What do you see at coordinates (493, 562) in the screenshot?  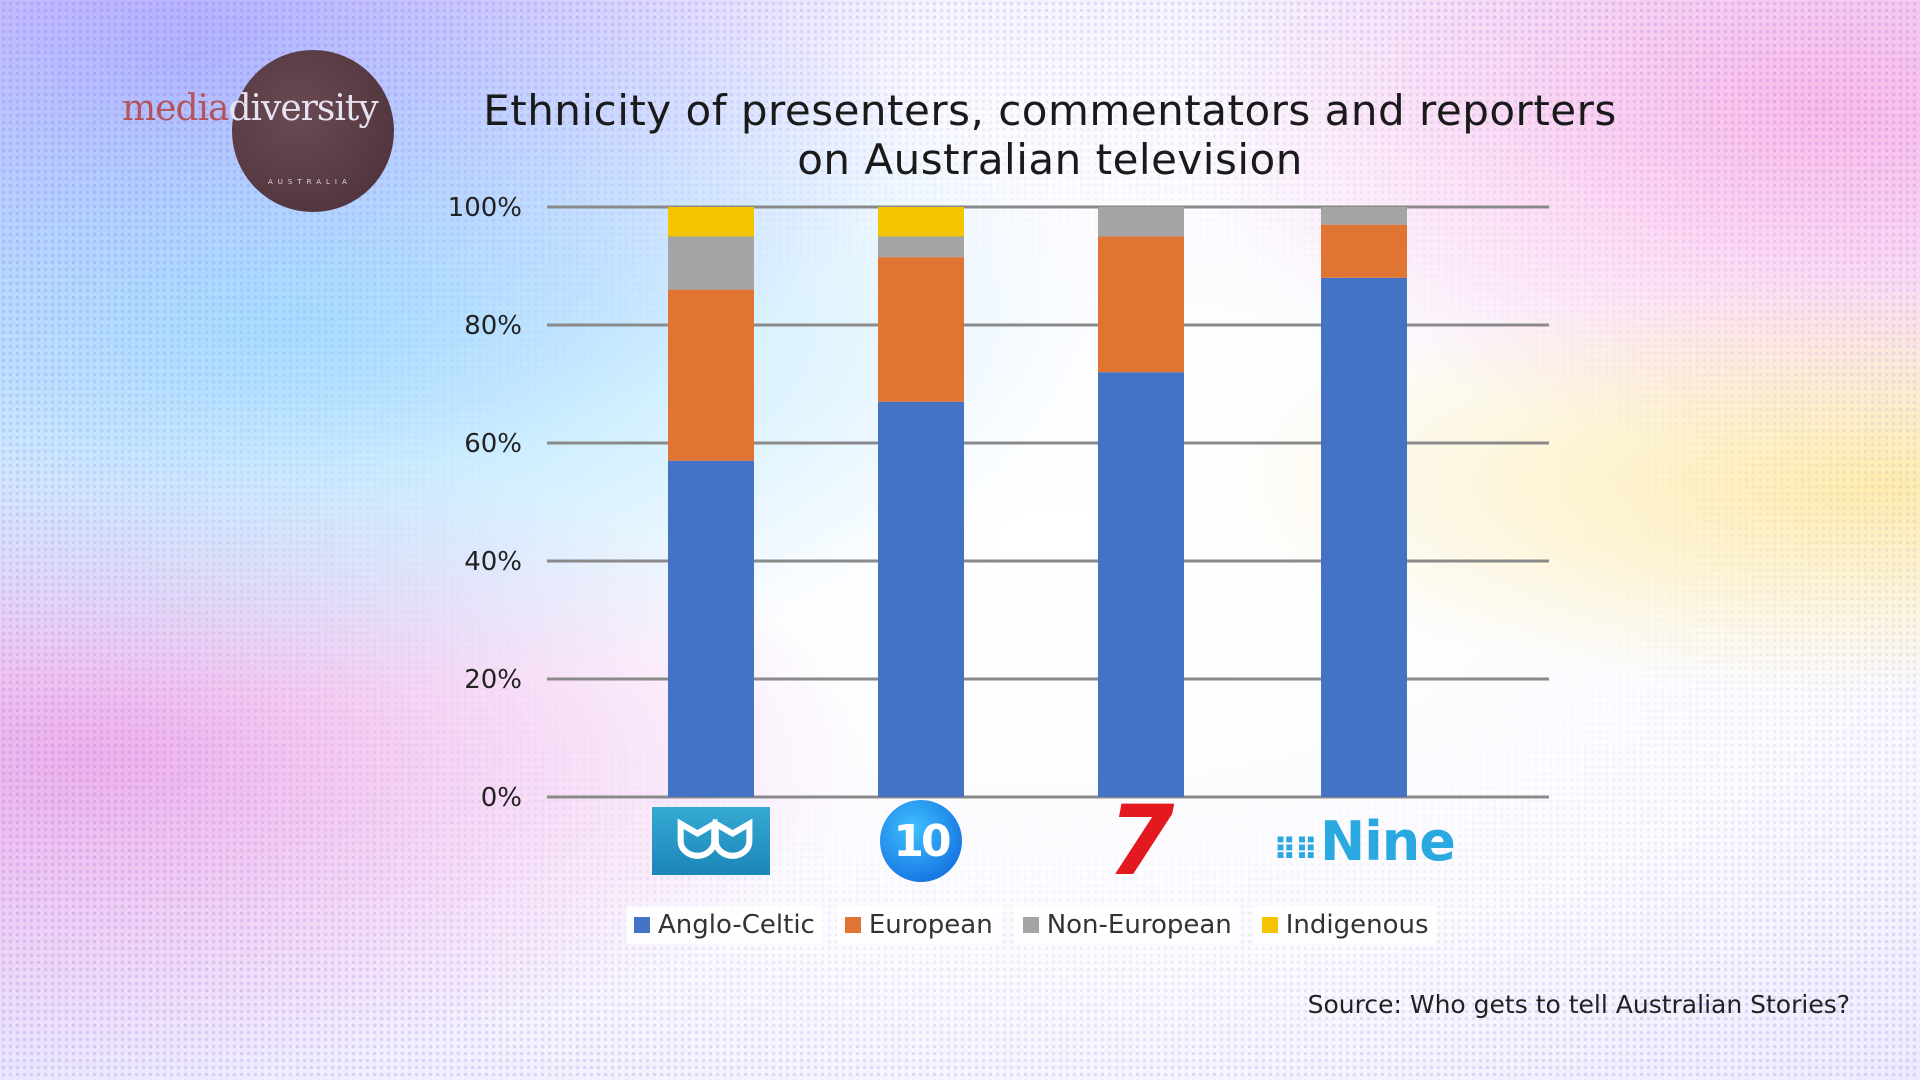 I see `y-tick-label: 40%` at bounding box center [493, 562].